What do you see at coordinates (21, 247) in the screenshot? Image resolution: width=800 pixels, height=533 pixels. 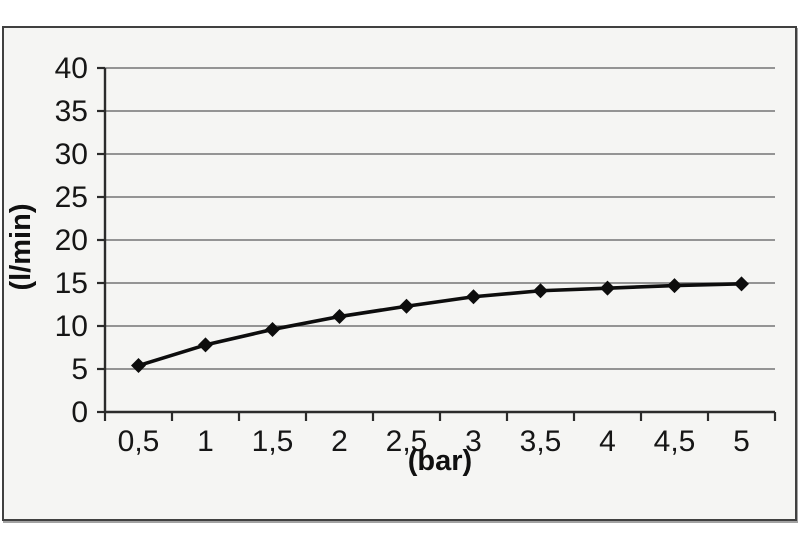 I see `y-axis-title: (l/min)` at bounding box center [21, 247].